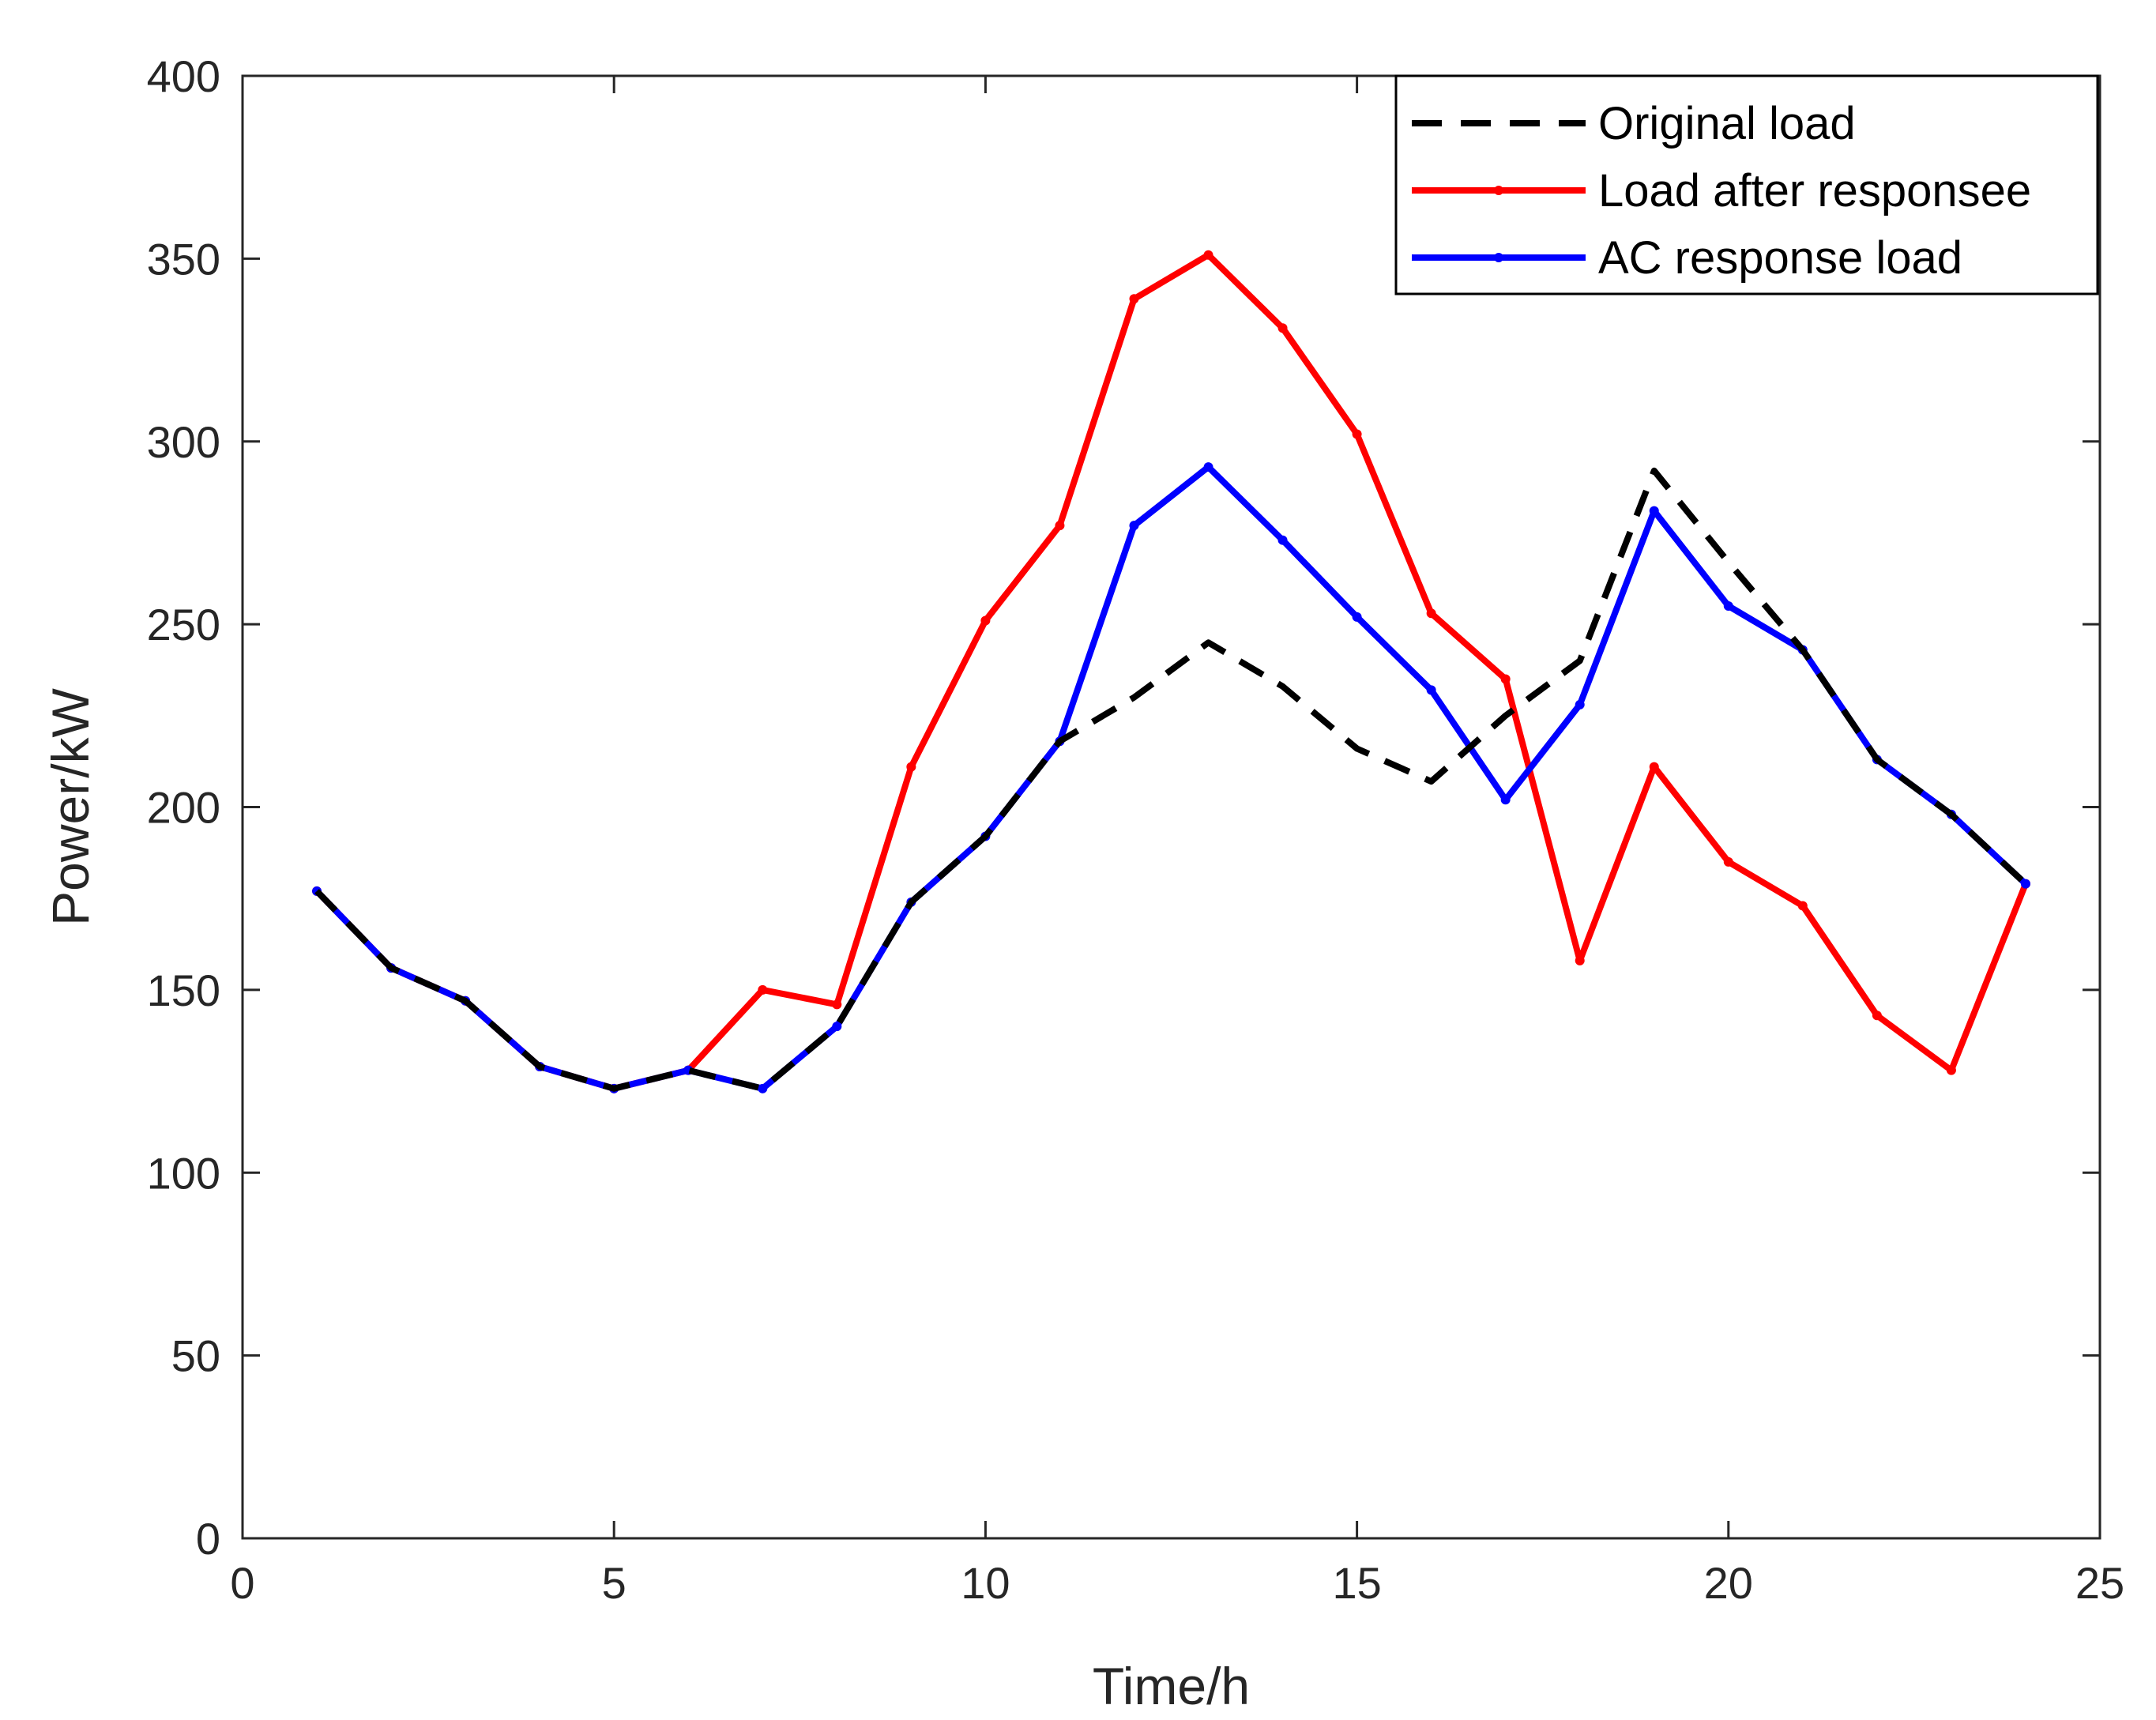 The width and height of the screenshot is (2156, 1720). What do you see at coordinates (184, 990) in the screenshot?
I see `y-tick-label: 150` at bounding box center [184, 990].